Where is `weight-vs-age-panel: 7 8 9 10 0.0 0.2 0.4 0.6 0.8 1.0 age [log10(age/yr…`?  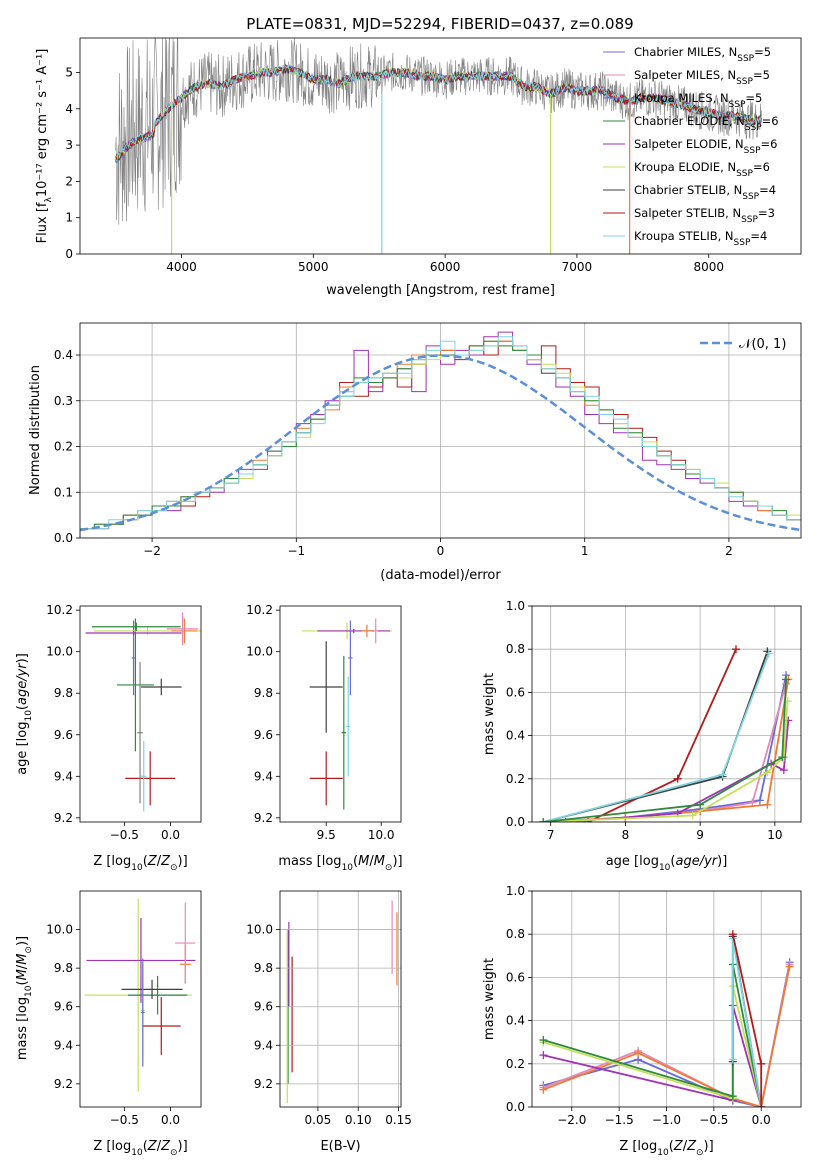
weight-vs-age-panel: 7 8 9 10 0.0 0.2 0.4 0.6 0.8 1.0 age [log10(age/yr… is located at coordinates (642, 736).